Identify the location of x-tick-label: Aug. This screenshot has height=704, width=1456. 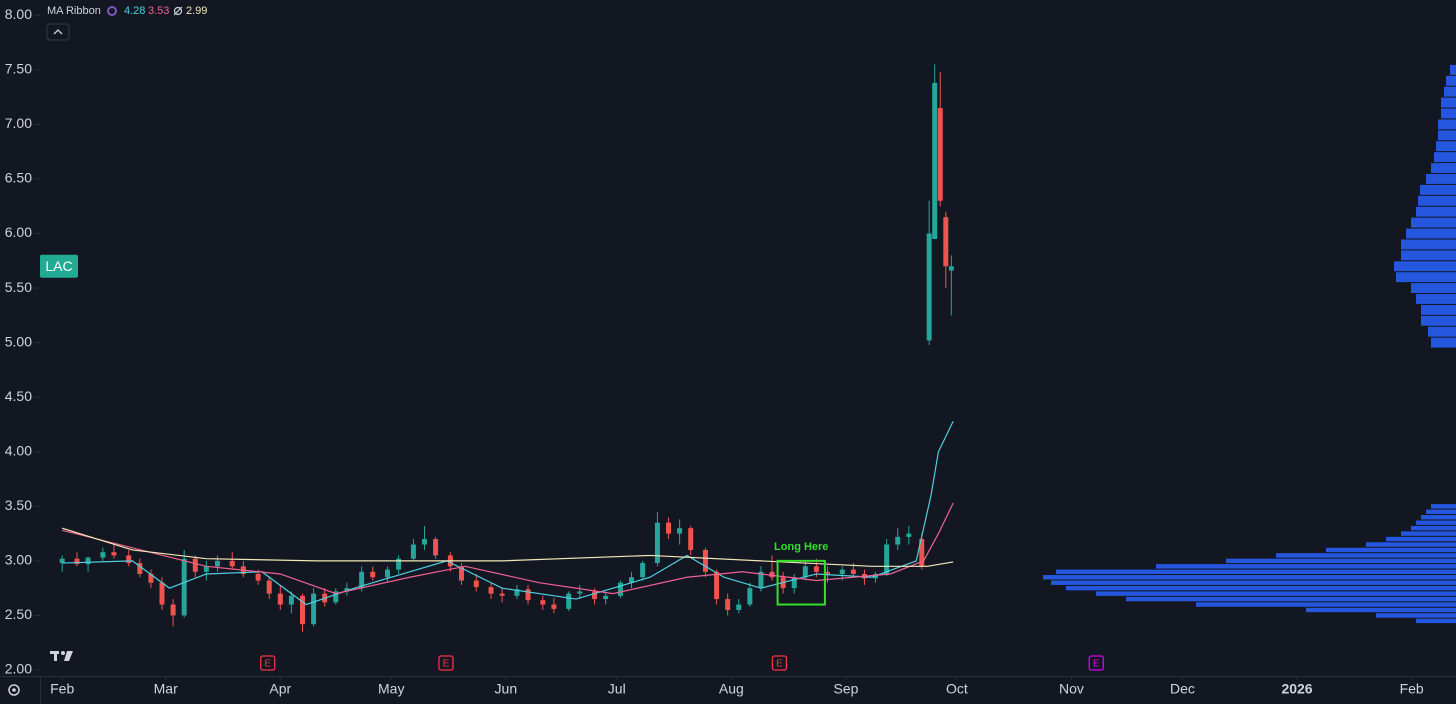
(731, 689).